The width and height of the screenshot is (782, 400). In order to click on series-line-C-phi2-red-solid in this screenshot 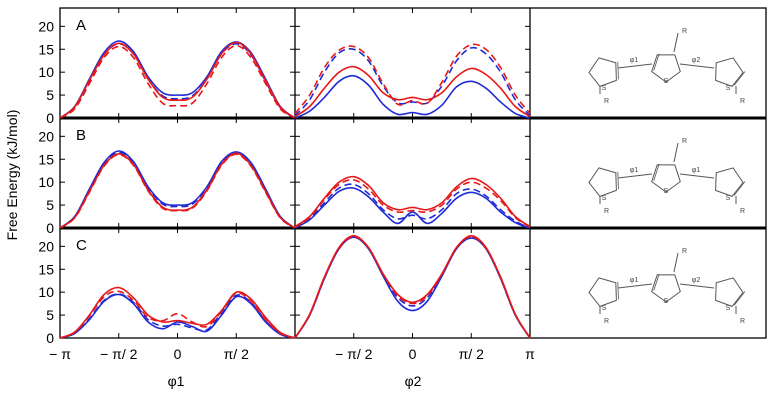, I will do `click(412, 286)`.